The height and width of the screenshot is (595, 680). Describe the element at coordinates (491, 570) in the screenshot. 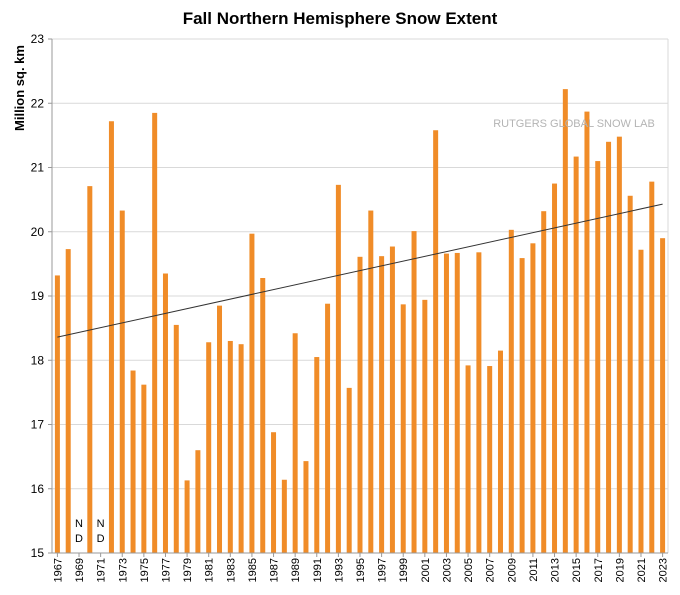

I see `x-tick-label-2007: 2007` at that location.